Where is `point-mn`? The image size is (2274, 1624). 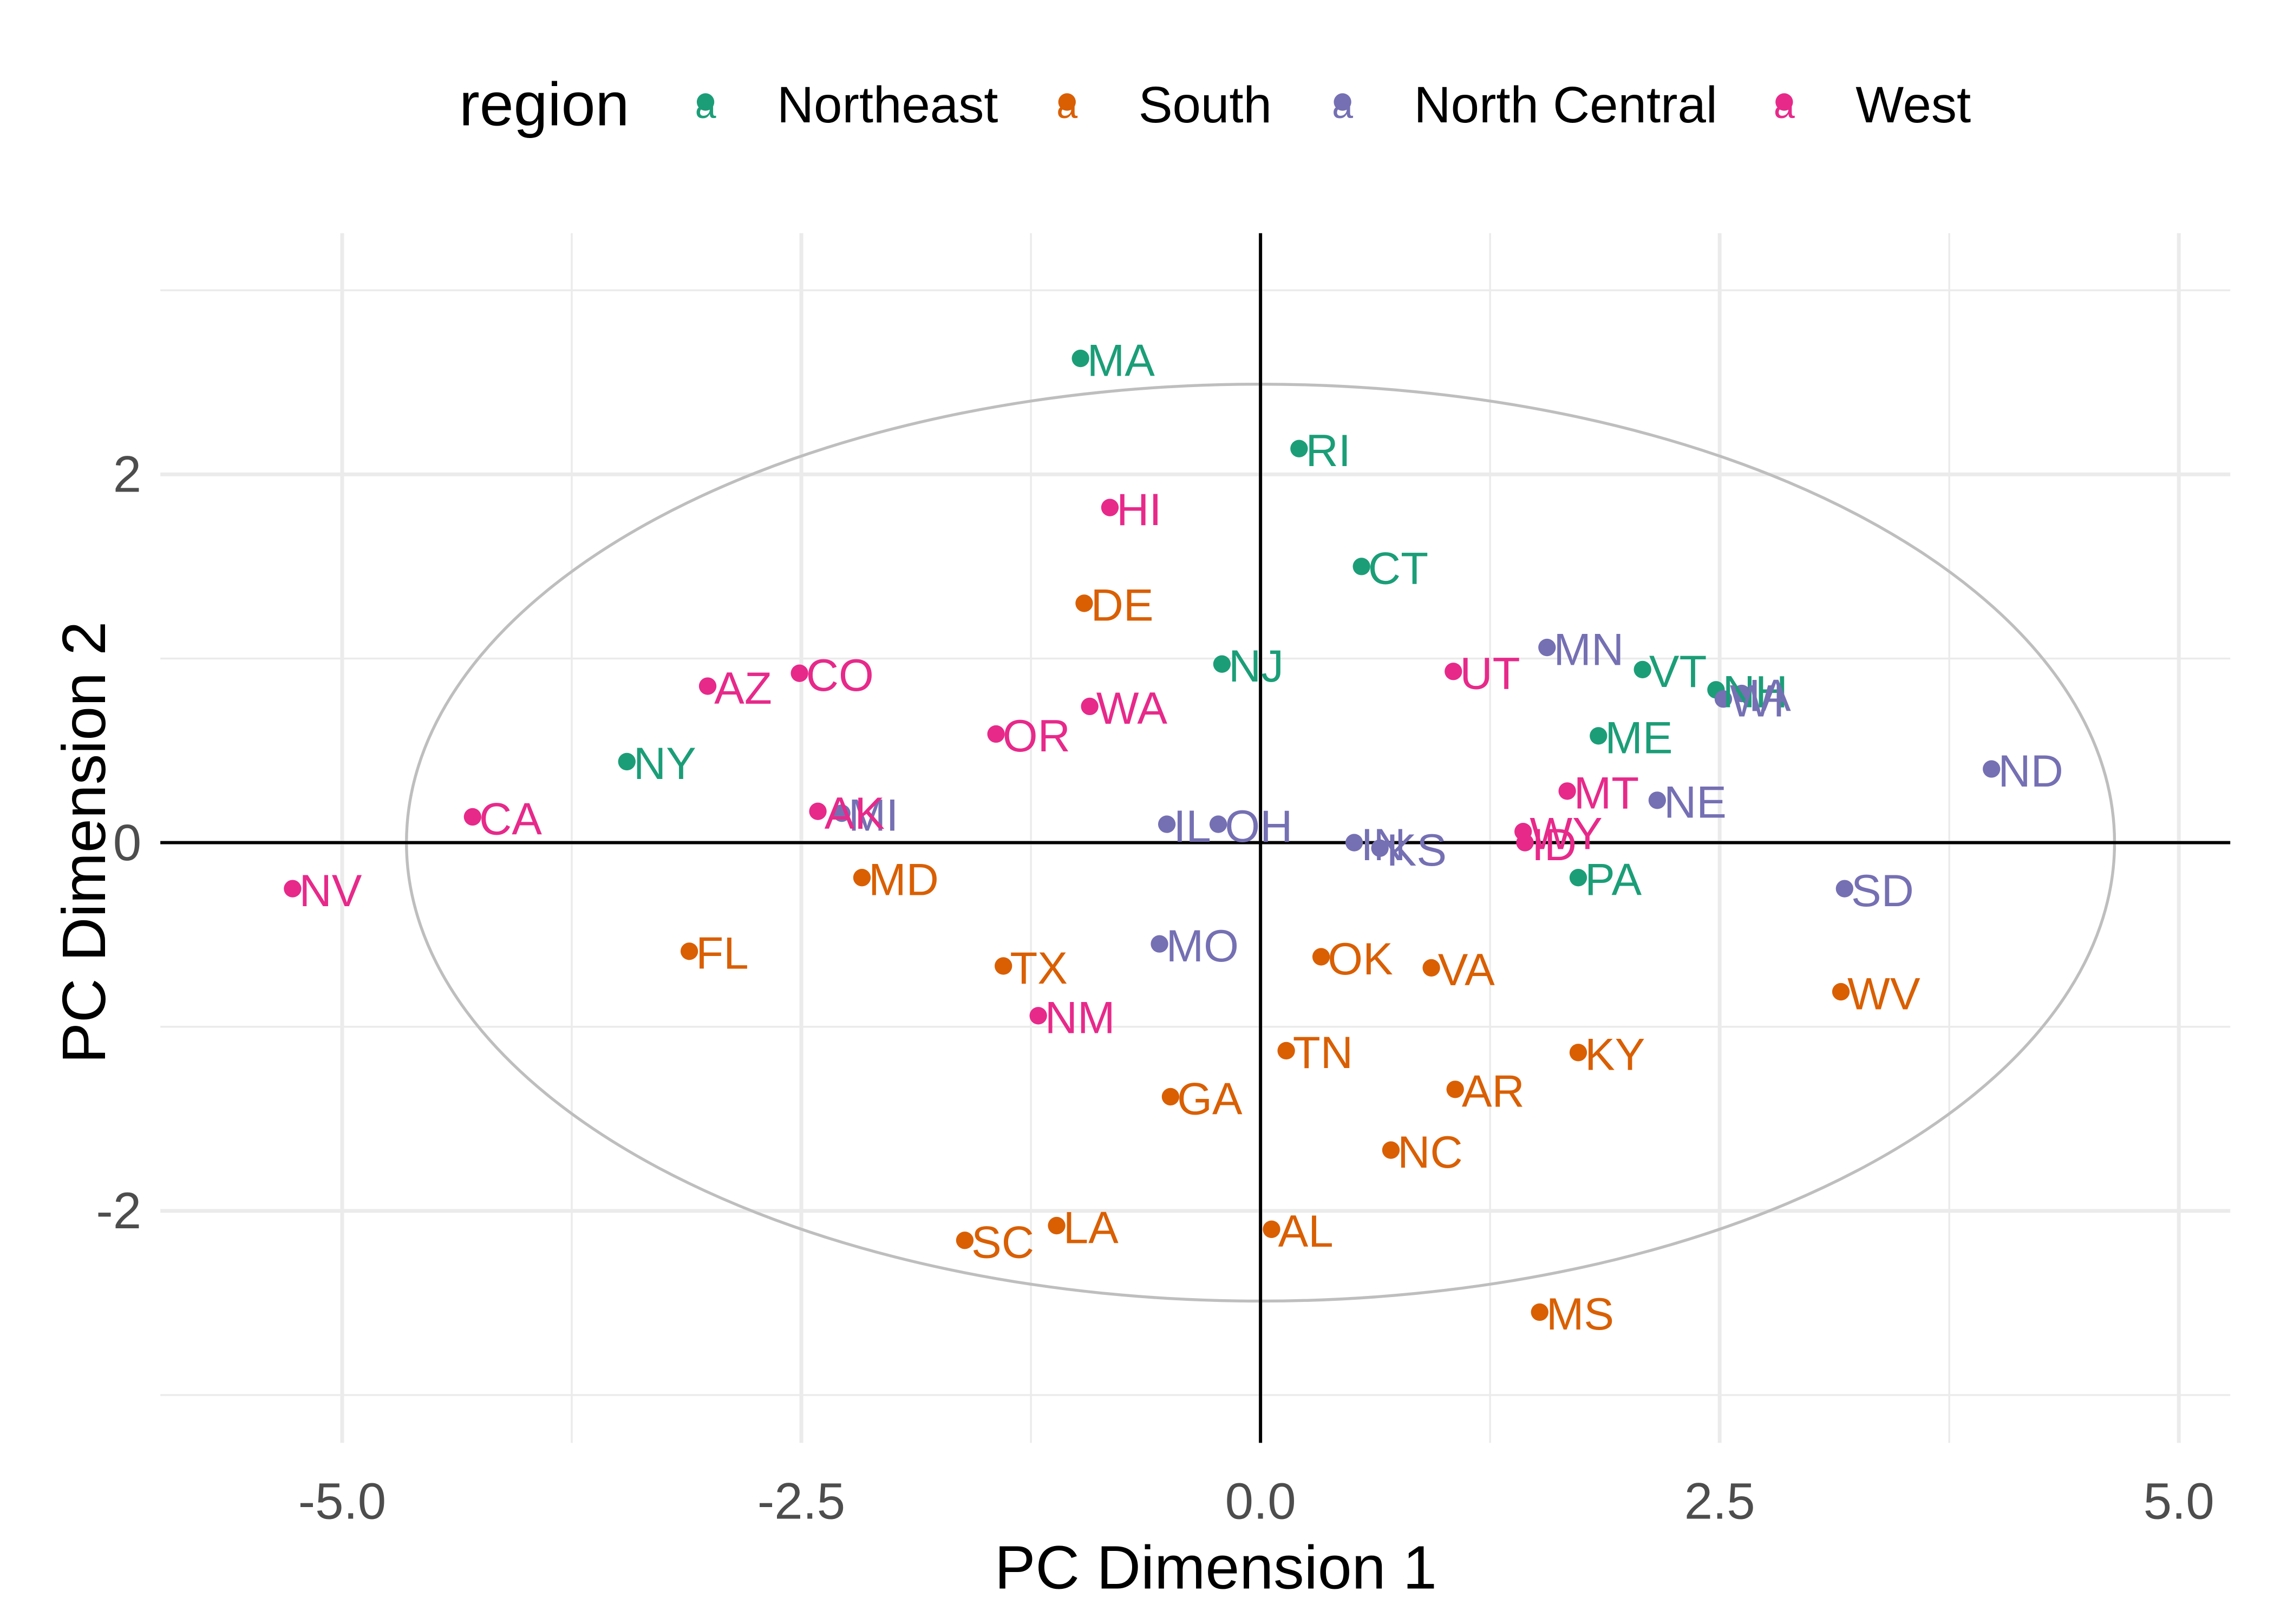
point-mn is located at coordinates (1547, 648).